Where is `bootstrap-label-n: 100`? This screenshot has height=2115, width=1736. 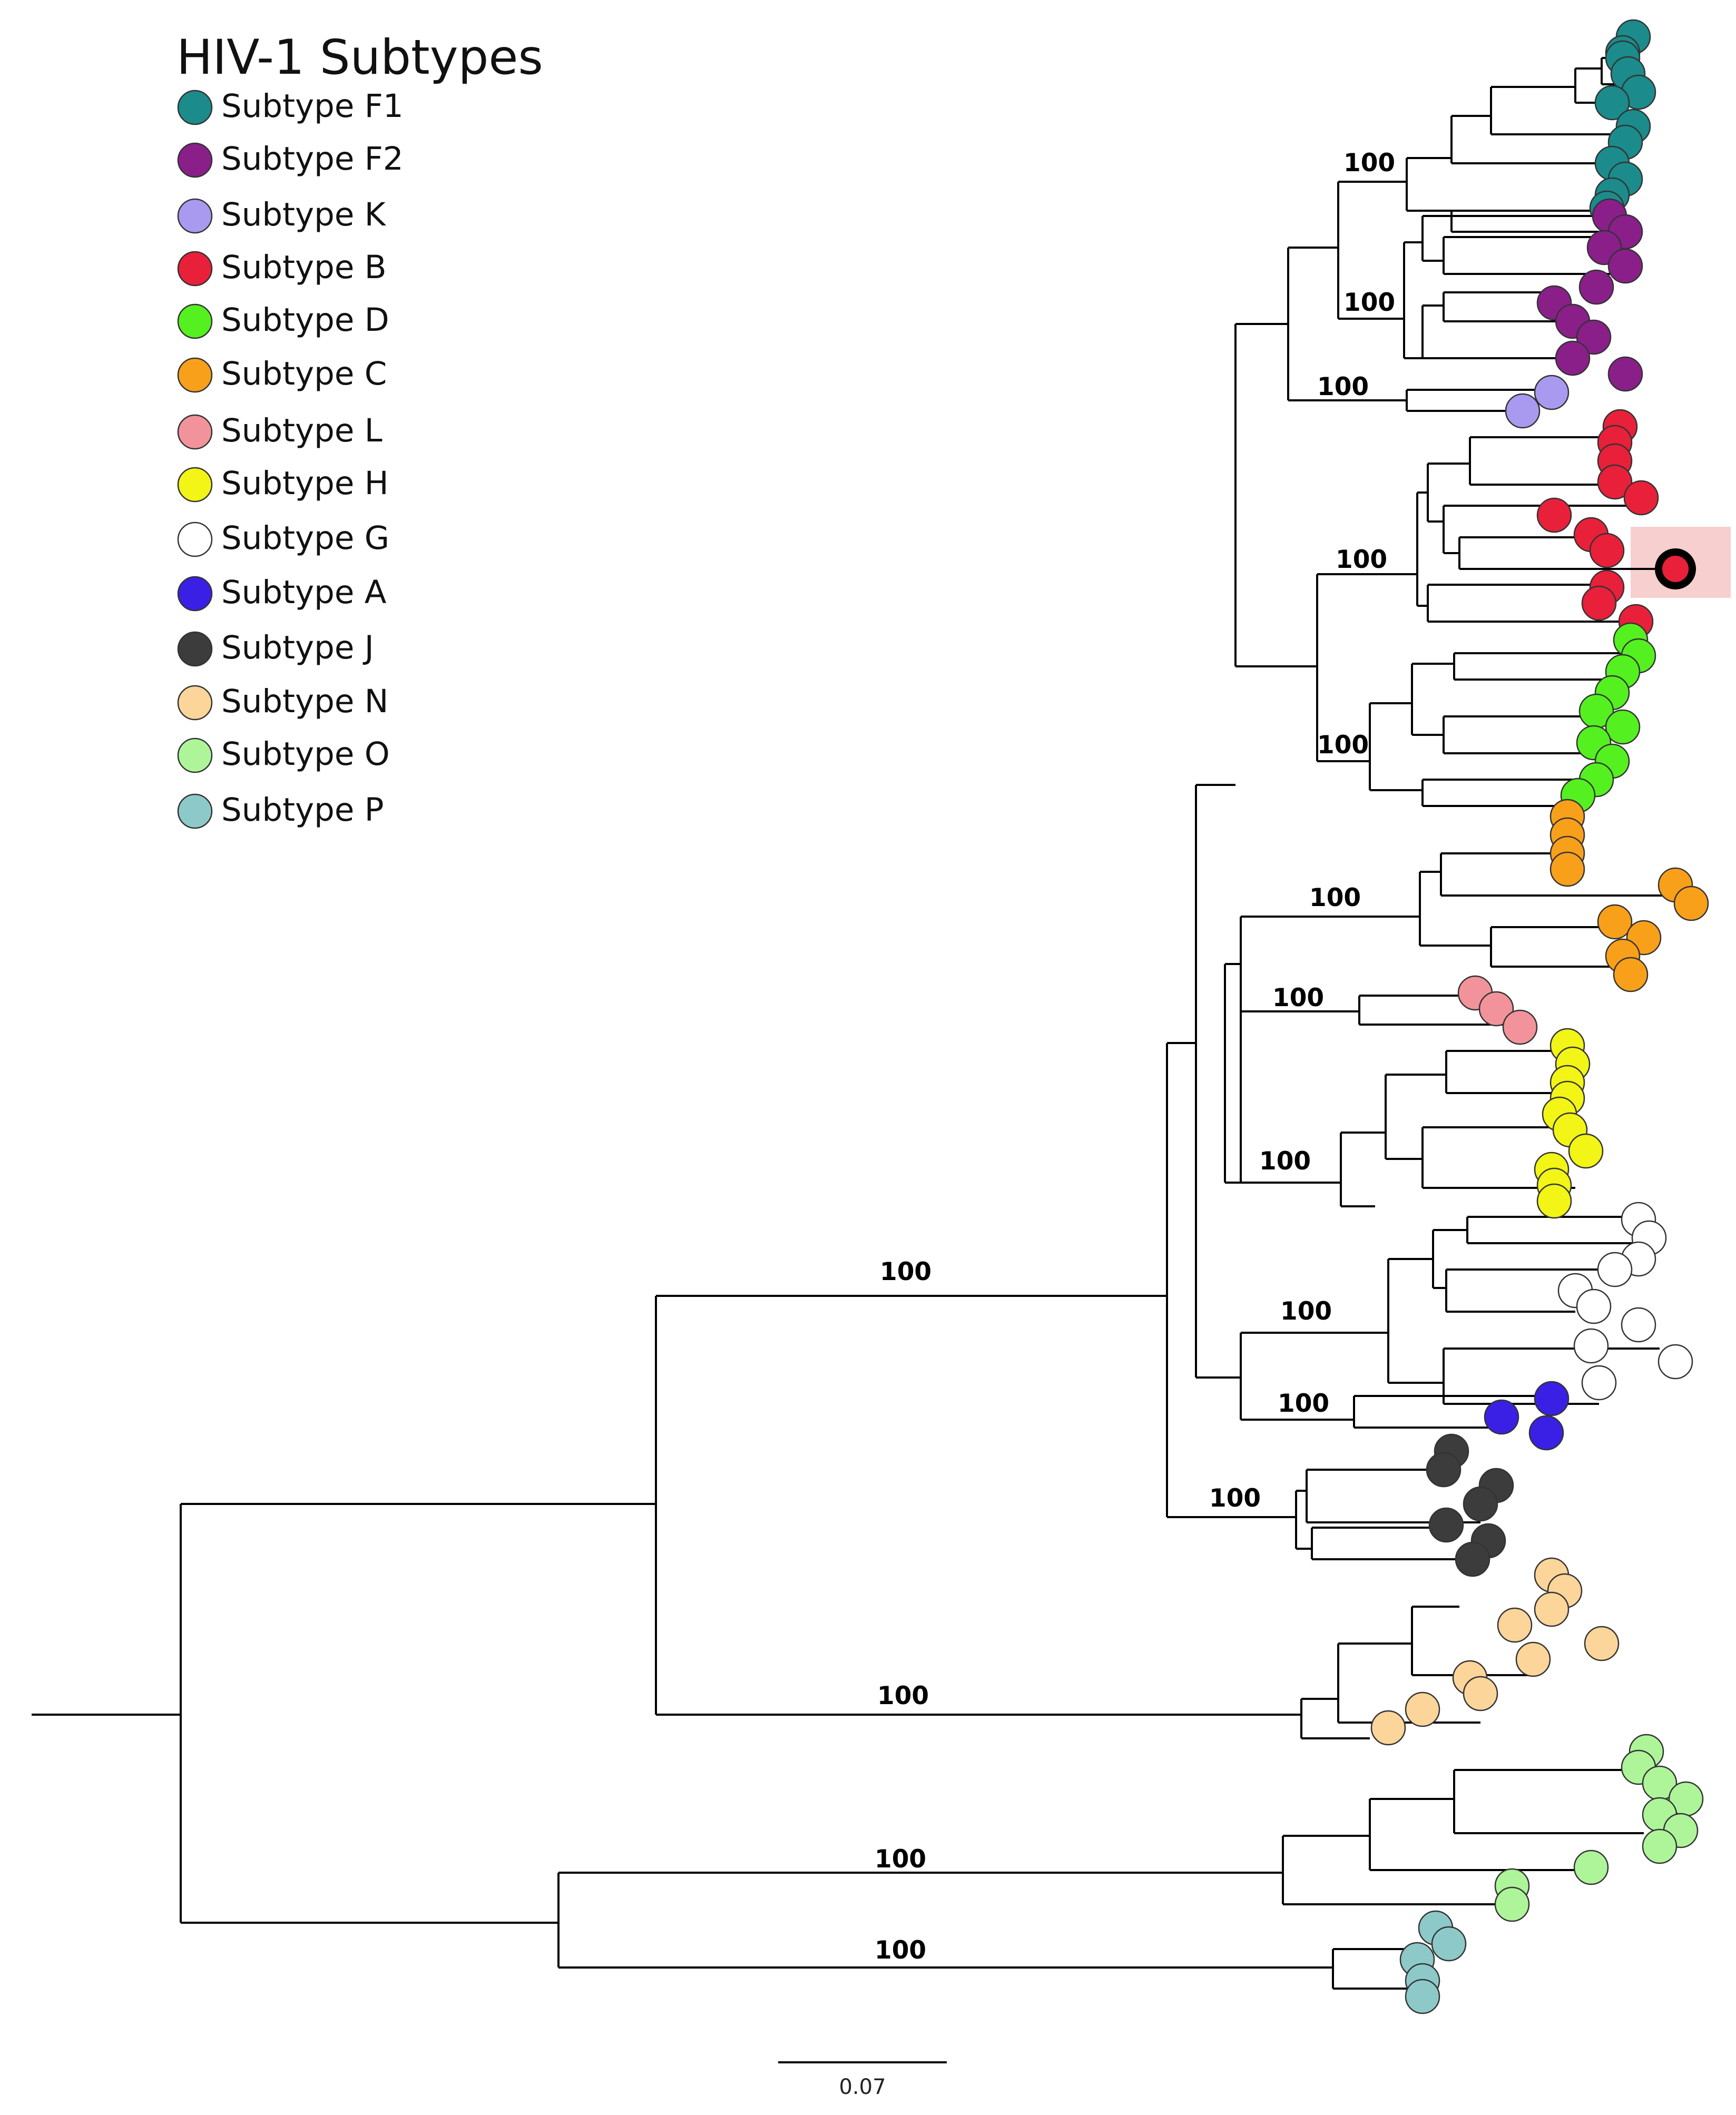 bootstrap-label-n: 100 is located at coordinates (903, 1695).